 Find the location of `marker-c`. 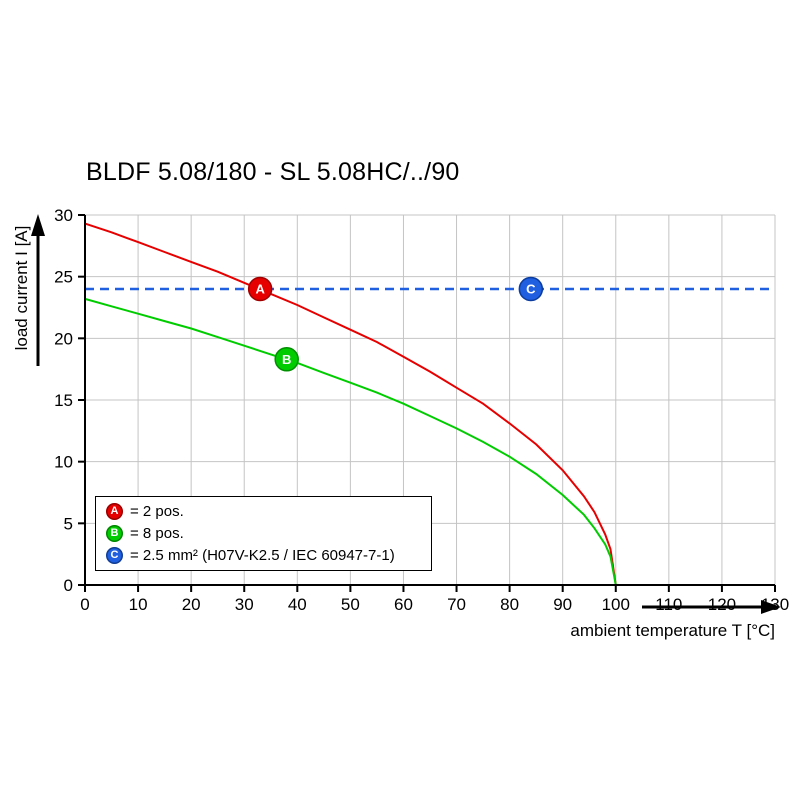

marker-c is located at coordinates (531, 289).